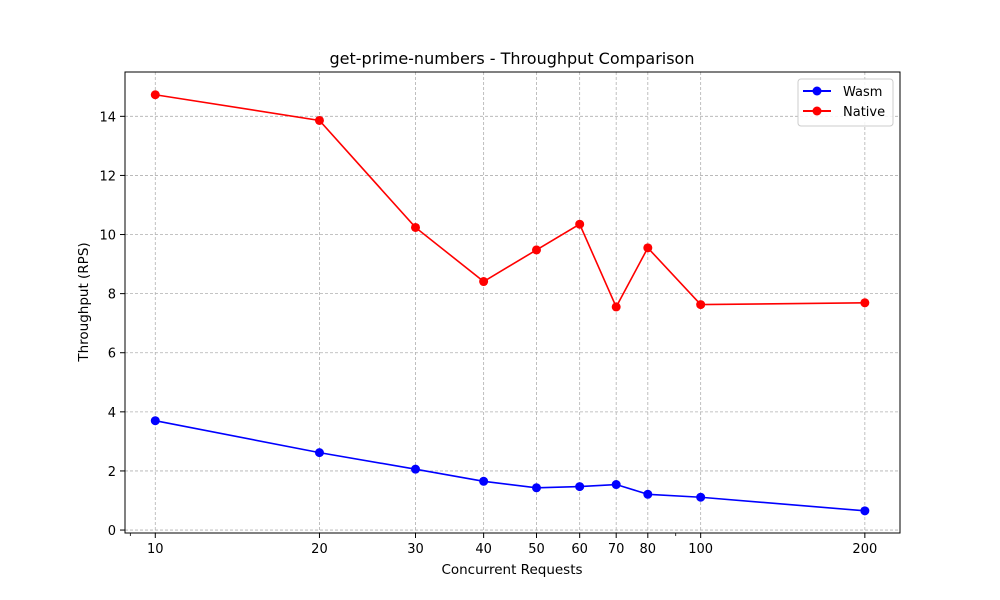 The width and height of the screenshot is (1000, 600). Describe the element at coordinates (536, 549) in the screenshot. I see `x-tick-label: 50` at that location.